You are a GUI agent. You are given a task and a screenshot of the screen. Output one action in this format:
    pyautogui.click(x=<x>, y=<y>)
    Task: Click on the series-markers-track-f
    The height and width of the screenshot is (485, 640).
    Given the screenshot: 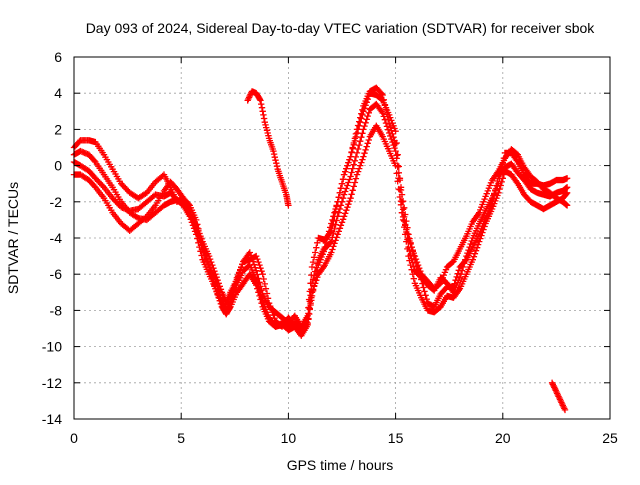 What is the action you would take?
    pyautogui.click(x=558, y=396)
    